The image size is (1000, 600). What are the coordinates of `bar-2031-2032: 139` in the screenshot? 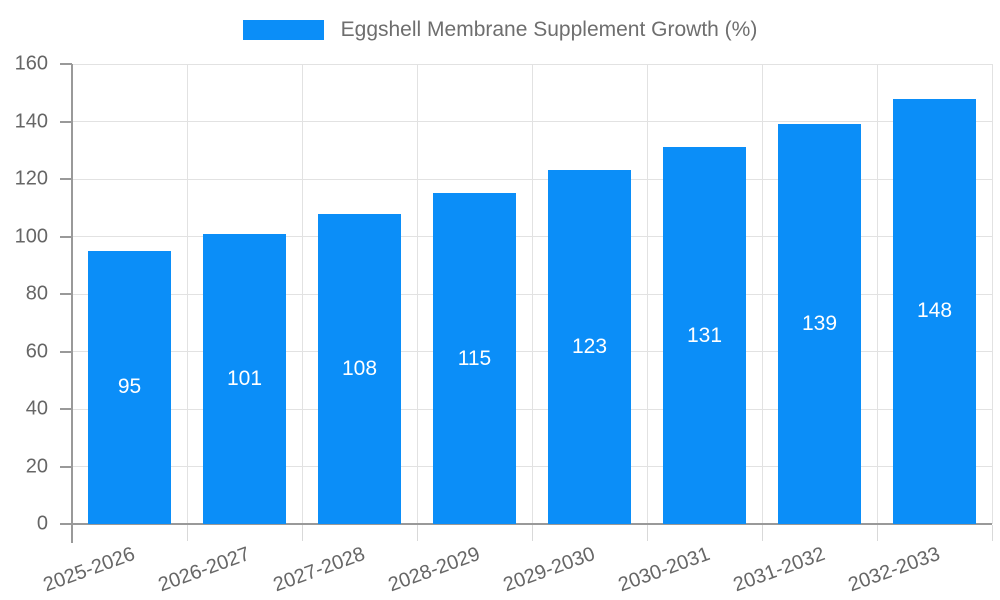 It's located at (819, 324).